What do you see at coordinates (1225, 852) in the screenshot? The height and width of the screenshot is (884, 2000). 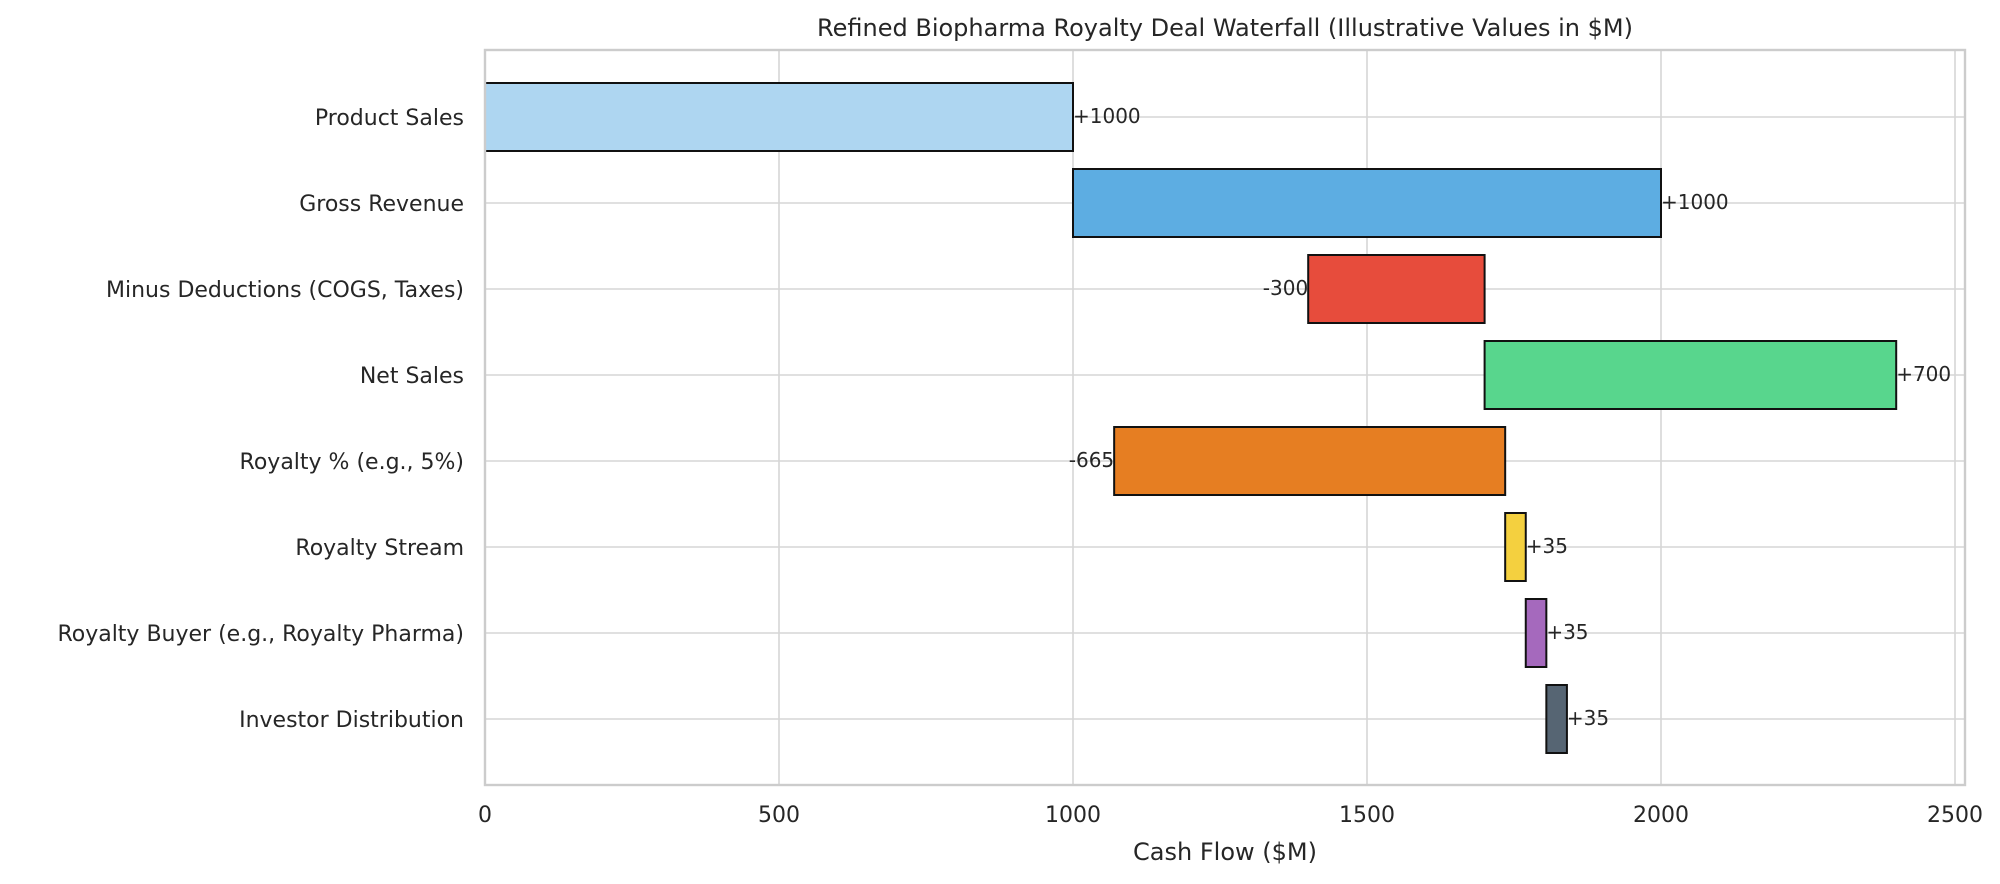 I see `x-axis-label: Cash Flow ($M)` at bounding box center [1225, 852].